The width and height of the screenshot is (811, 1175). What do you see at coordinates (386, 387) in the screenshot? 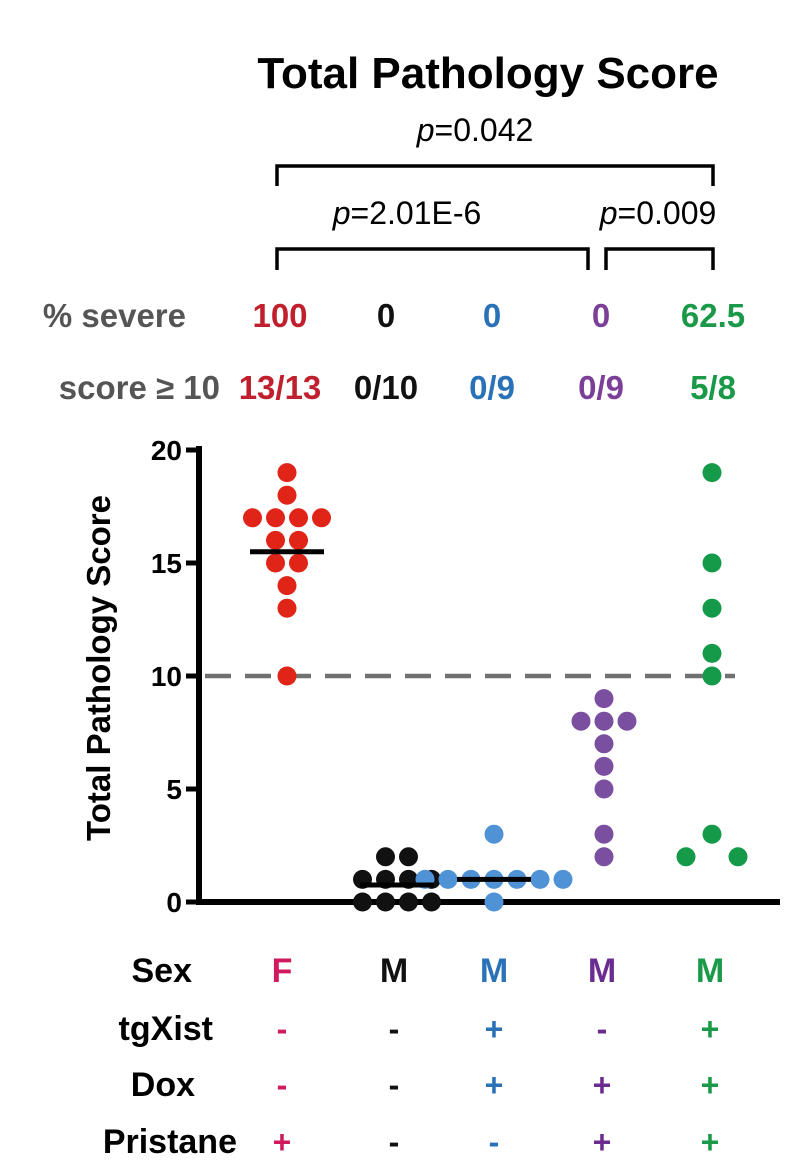
I see `score-ratio-value: 0/10` at bounding box center [386, 387].